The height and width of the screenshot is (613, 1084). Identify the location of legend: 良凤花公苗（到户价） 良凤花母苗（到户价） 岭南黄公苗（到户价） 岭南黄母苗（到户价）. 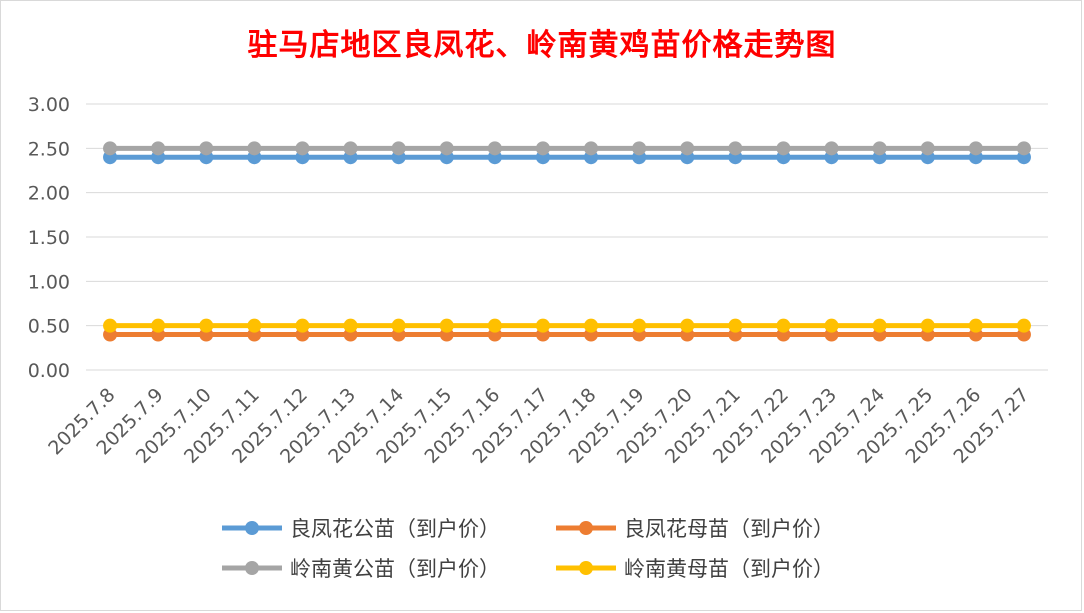
(528, 549).